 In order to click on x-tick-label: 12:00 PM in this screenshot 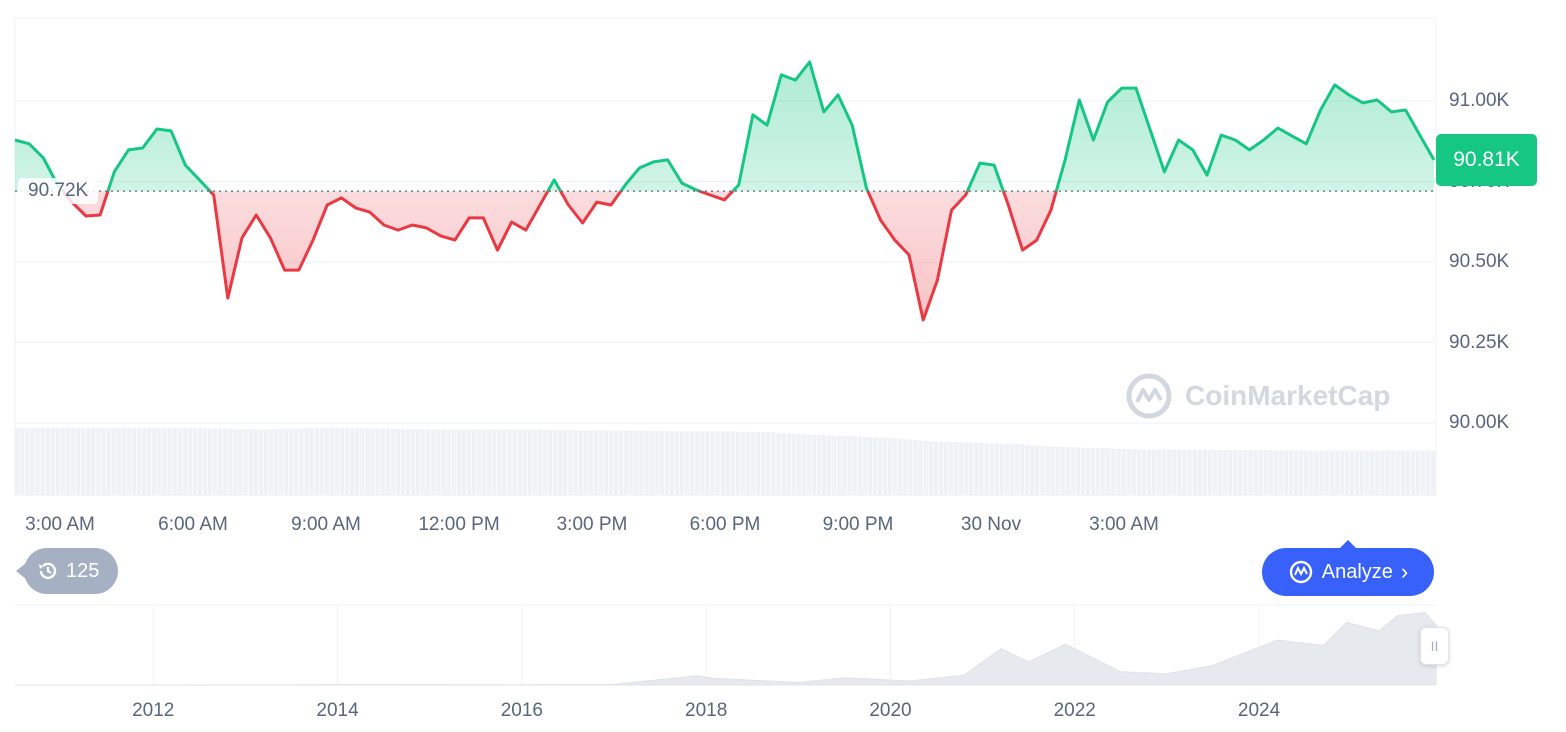, I will do `click(459, 524)`.